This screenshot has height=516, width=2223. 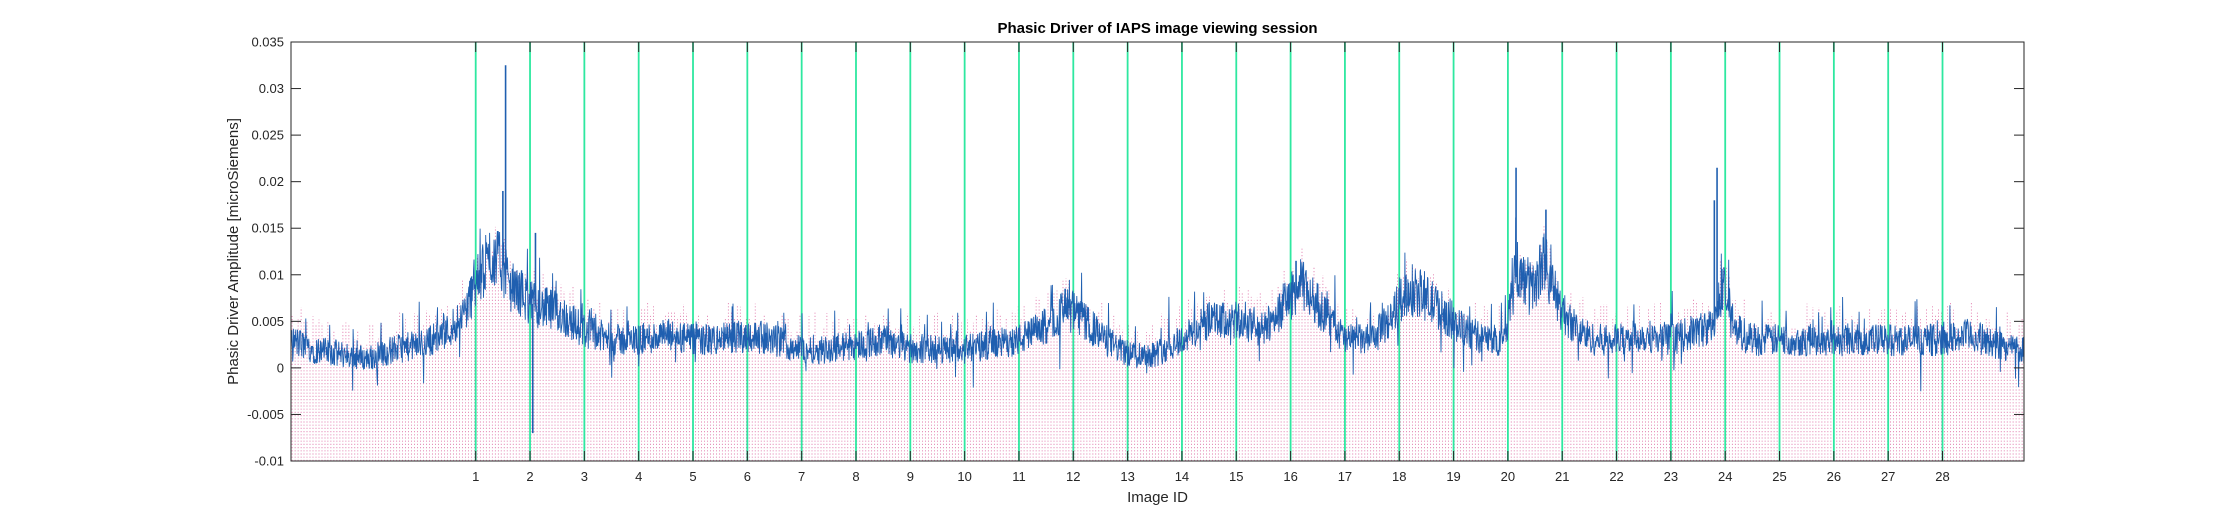 What do you see at coordinates (280, 367) in the screenshot?
I see `y-tick-label: 0` at bounding box center [280, 367].